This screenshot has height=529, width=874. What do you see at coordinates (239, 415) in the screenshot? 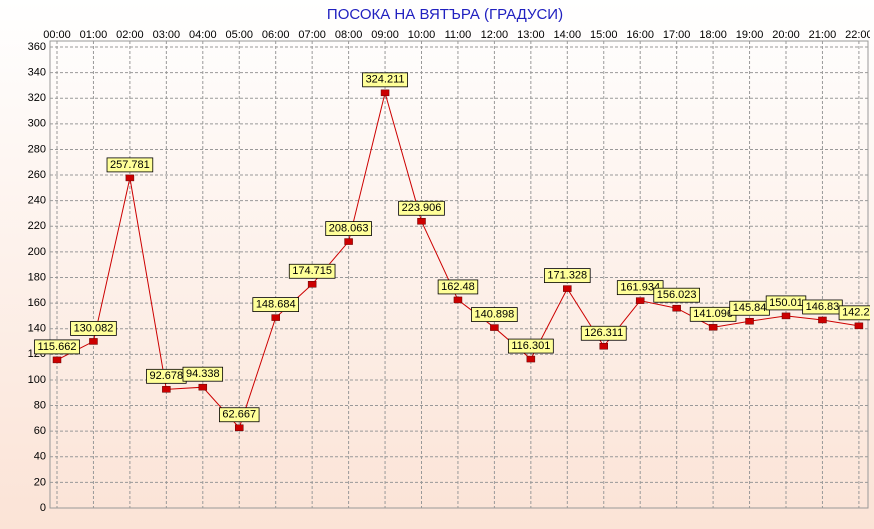
I see `data-label: 62.667` at bounding box center [239, 415].